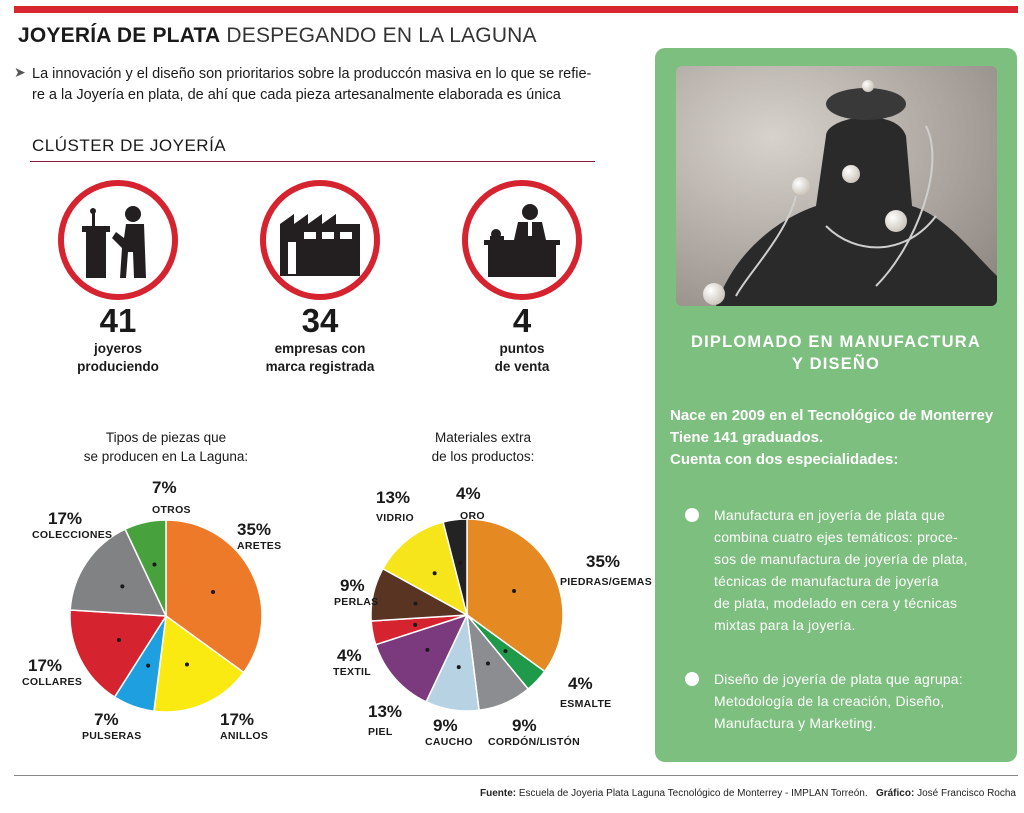  I want to click on stat-value: 34, so click(320, 320).